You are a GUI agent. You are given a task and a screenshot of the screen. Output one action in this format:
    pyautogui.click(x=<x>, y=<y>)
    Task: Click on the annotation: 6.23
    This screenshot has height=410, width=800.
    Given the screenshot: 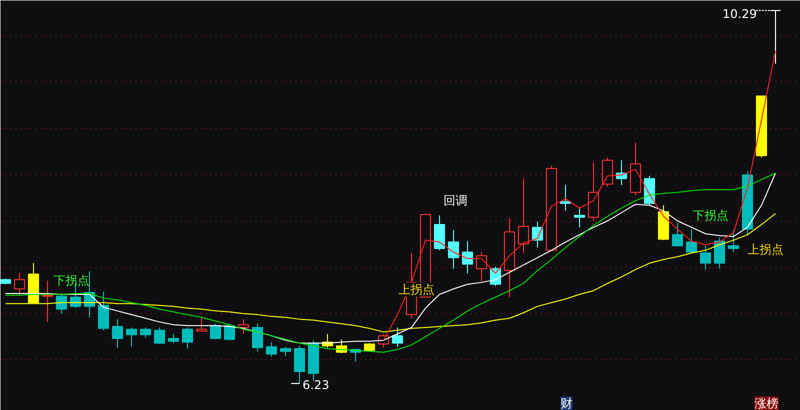 What is the action you would take?
    pyautogui.click(x=316, y=385)
    